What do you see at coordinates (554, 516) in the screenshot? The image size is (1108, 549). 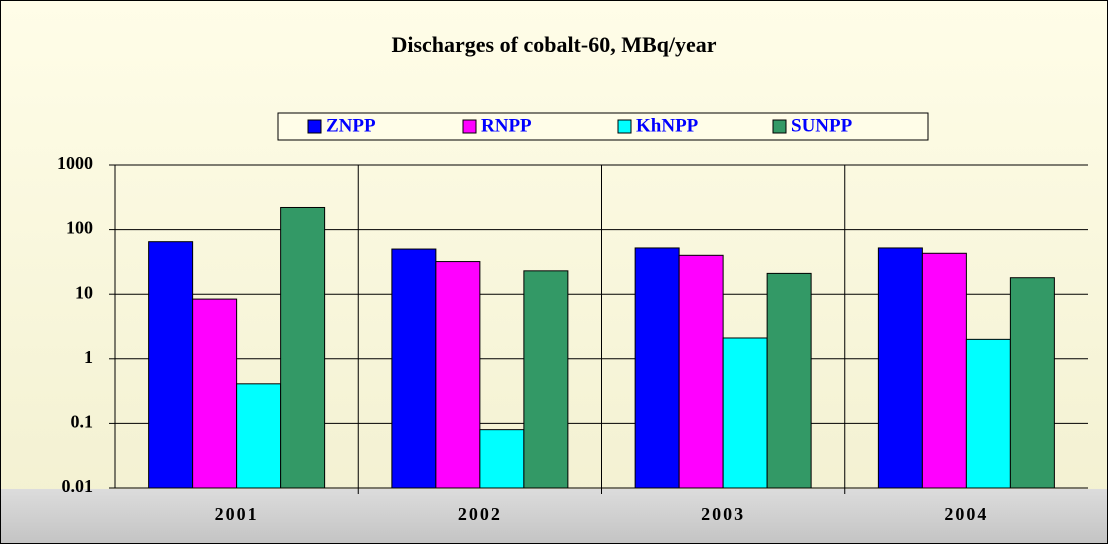 I see `axis-strip` at bounding box center [554, 516].